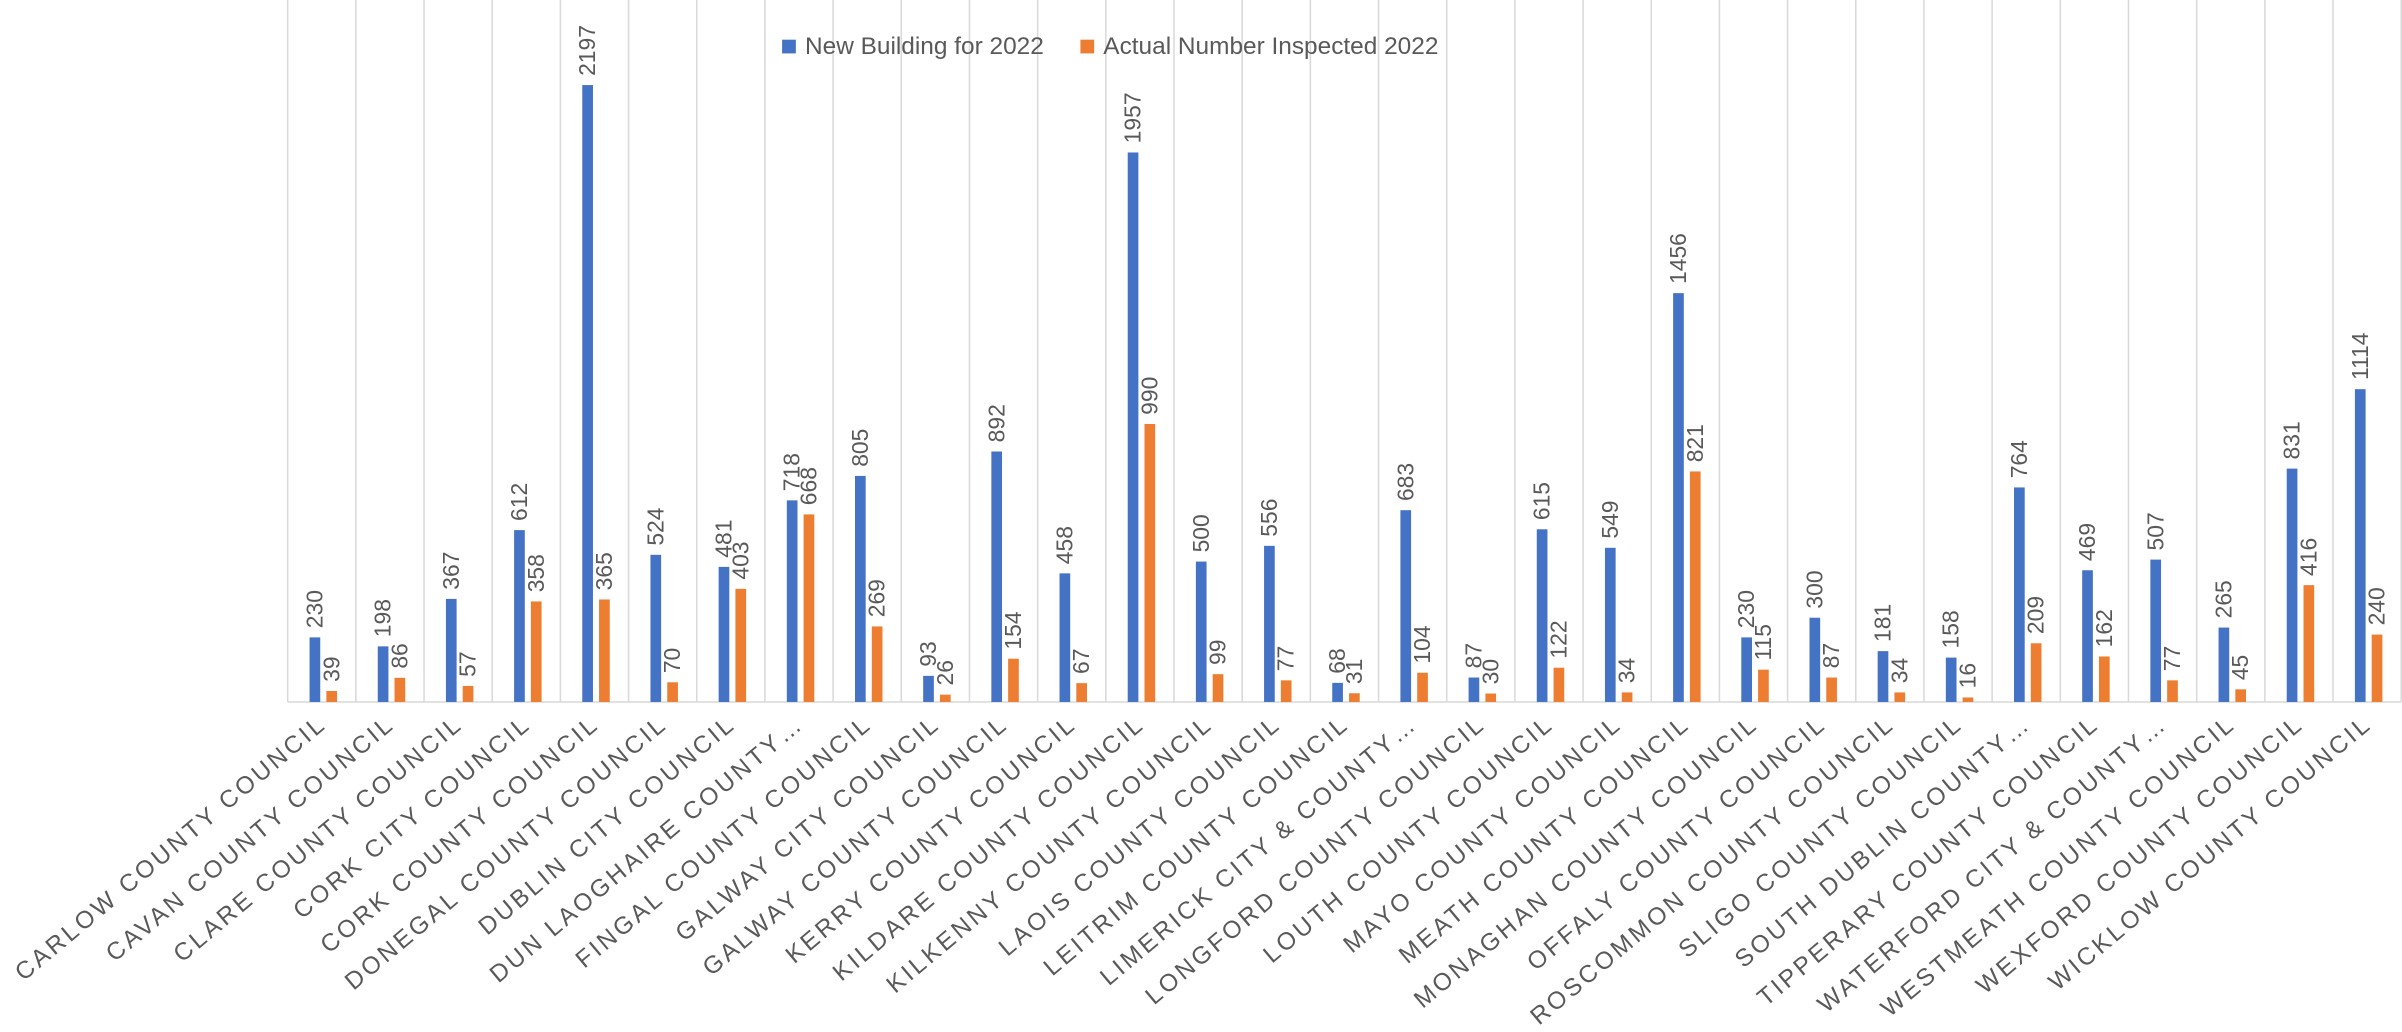  Describe the element at coordinates (1558, 639) in the screenshot. I see `value-label: 122` at that location.